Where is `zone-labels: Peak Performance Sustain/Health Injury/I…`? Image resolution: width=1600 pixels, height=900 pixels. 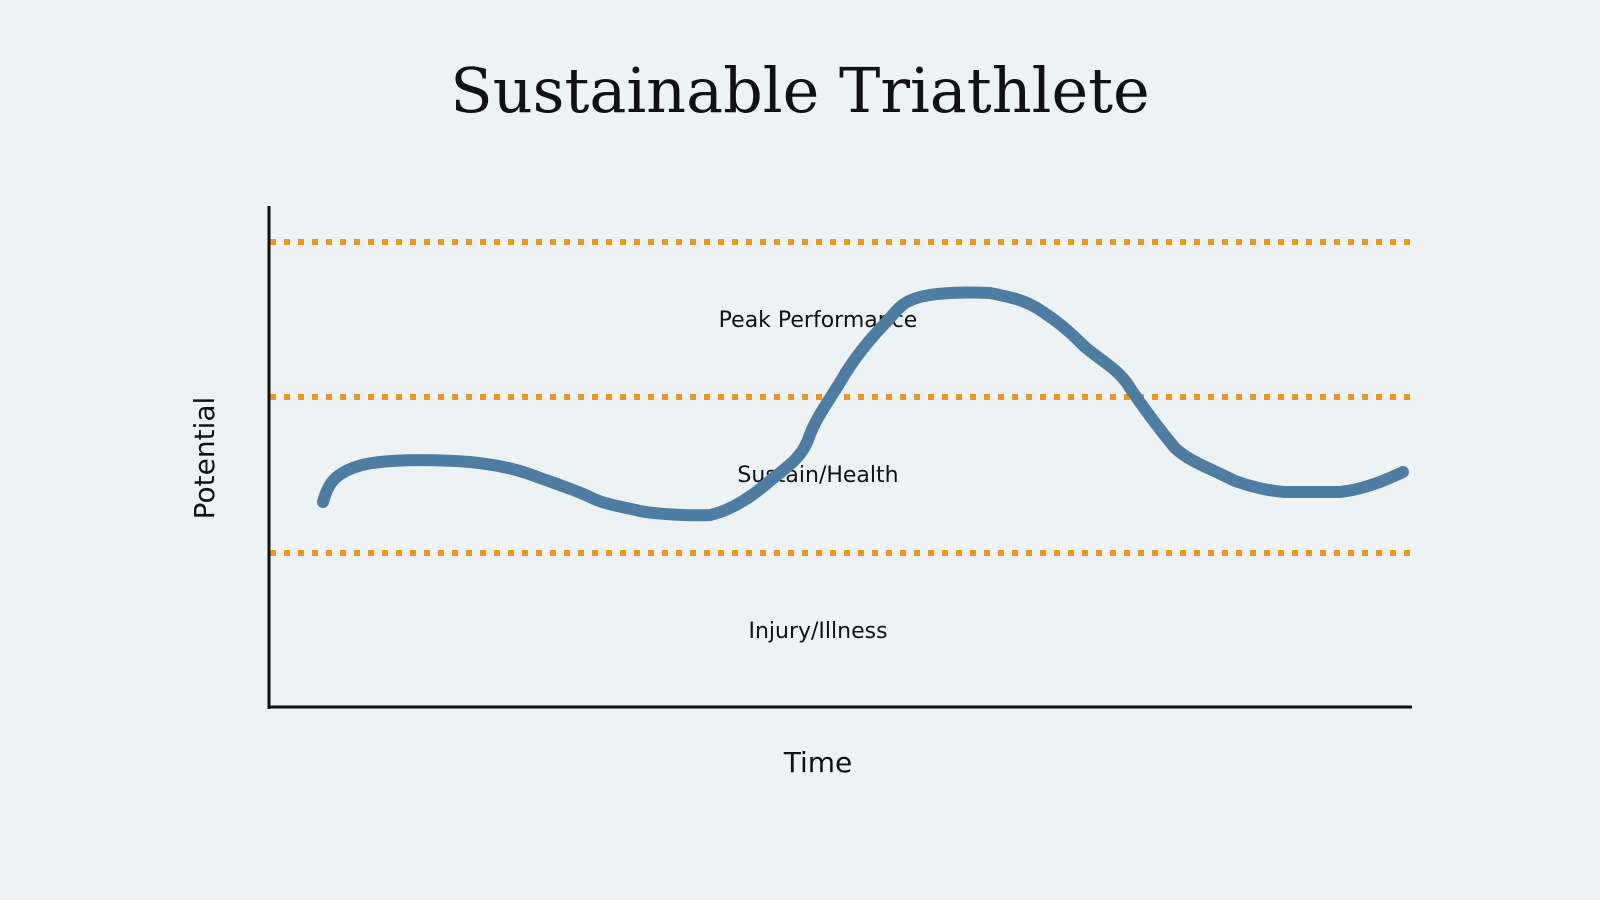
zone-labels: Peak Performance Sustain/Health Injury/I… is located at coordinates (818, 476).